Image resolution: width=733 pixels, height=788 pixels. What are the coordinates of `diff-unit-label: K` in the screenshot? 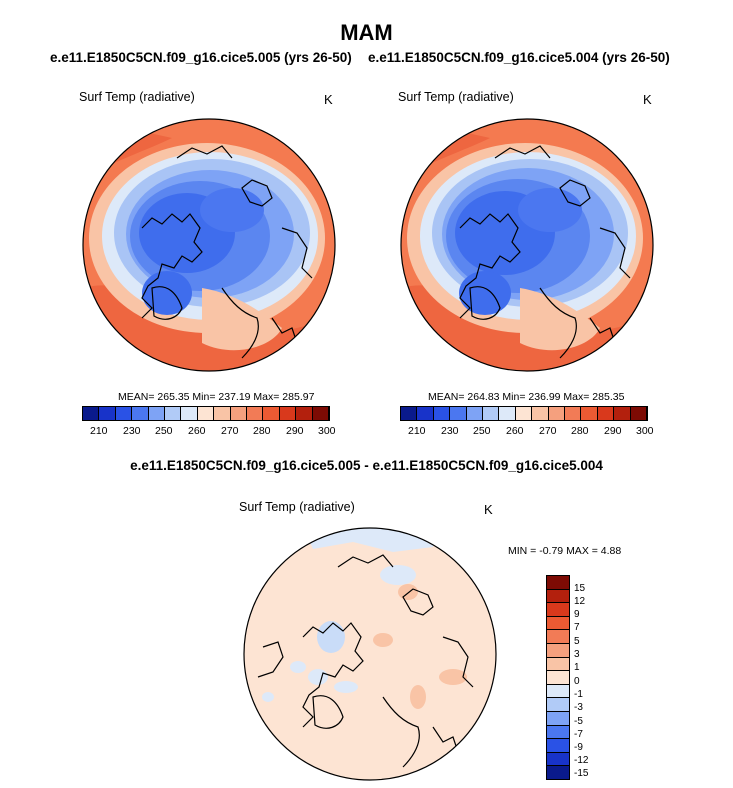 It's located at (488, 509).